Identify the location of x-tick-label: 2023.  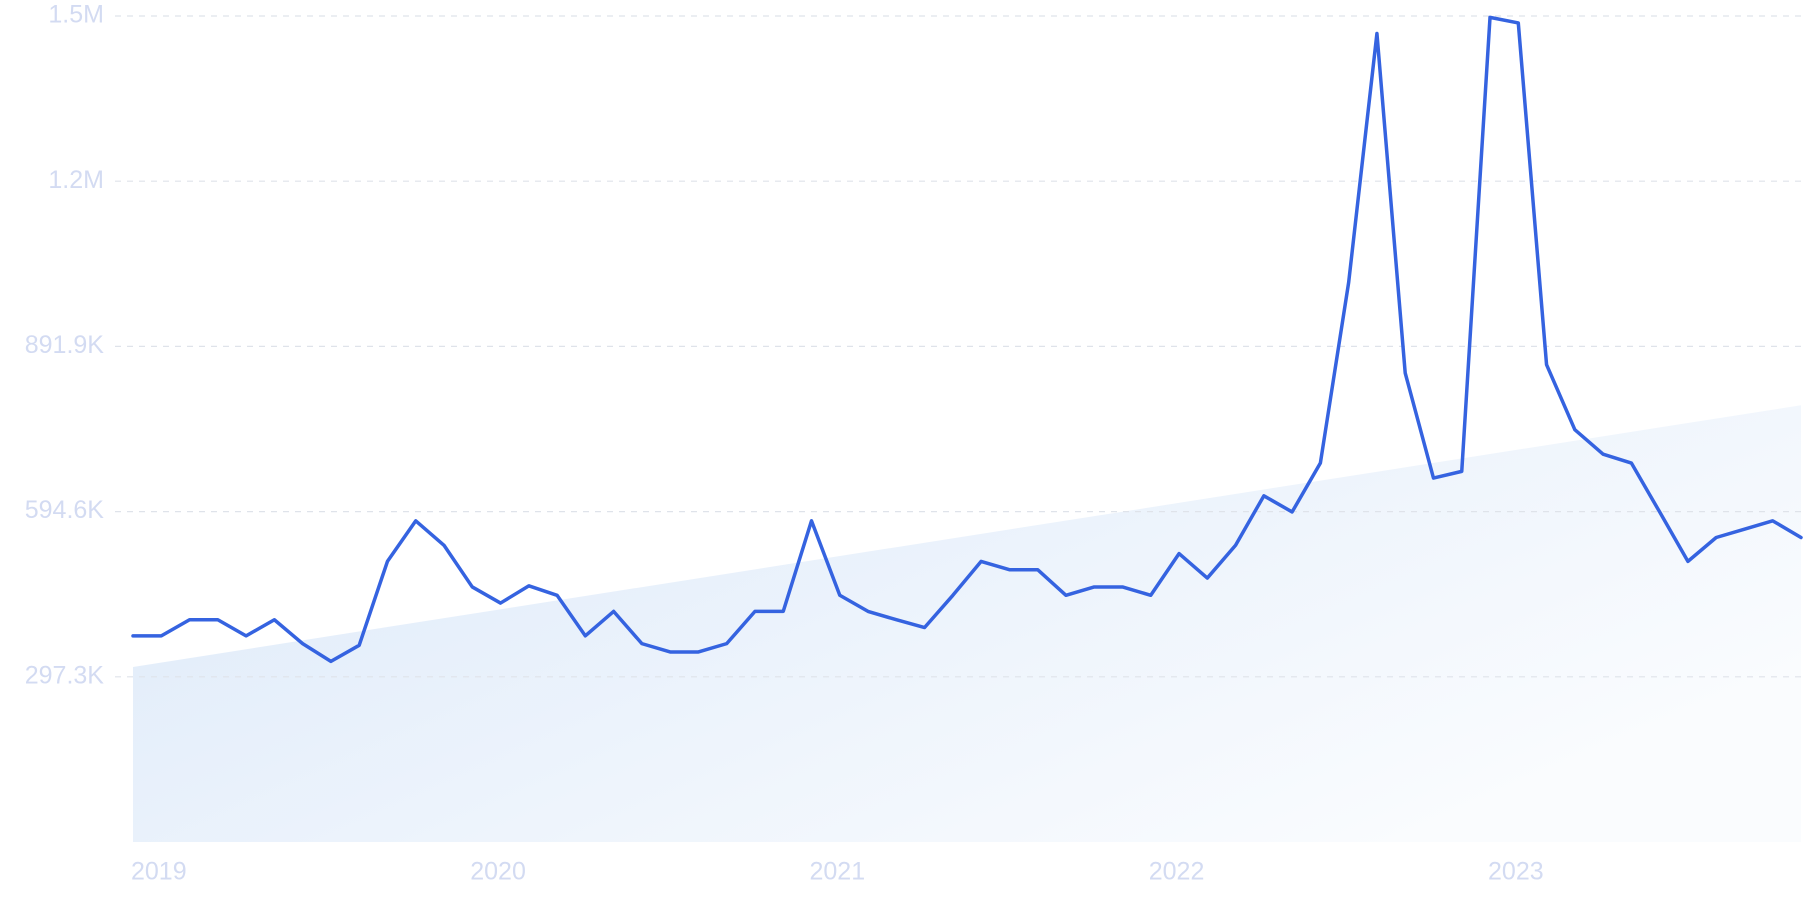
(1516, 872).